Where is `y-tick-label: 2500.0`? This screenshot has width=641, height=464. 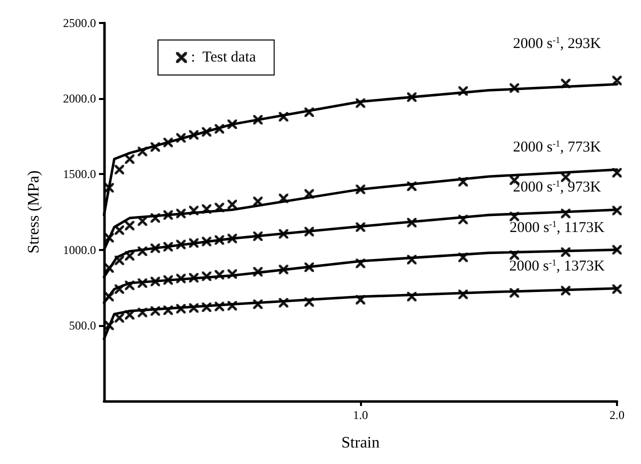 y-tick-label: 2500.0 is located at coordinates (79, 23).